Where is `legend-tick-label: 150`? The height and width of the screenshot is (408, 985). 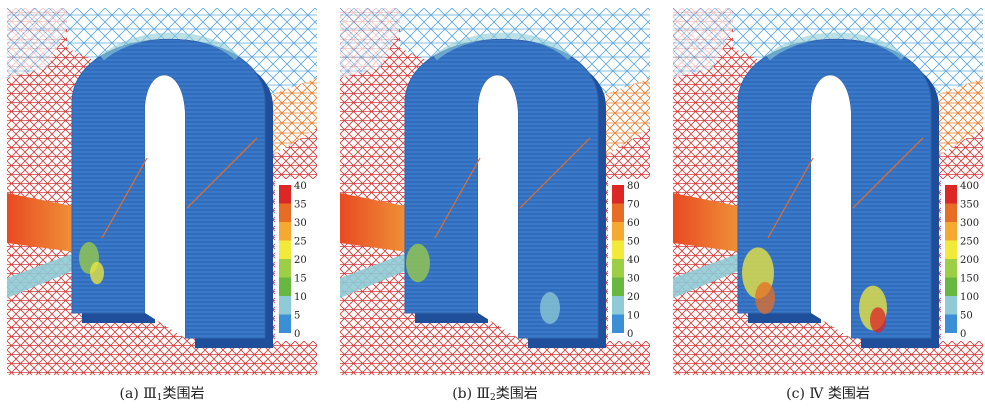
legend-tick-label: 150 is located at coordinates (969, 279).